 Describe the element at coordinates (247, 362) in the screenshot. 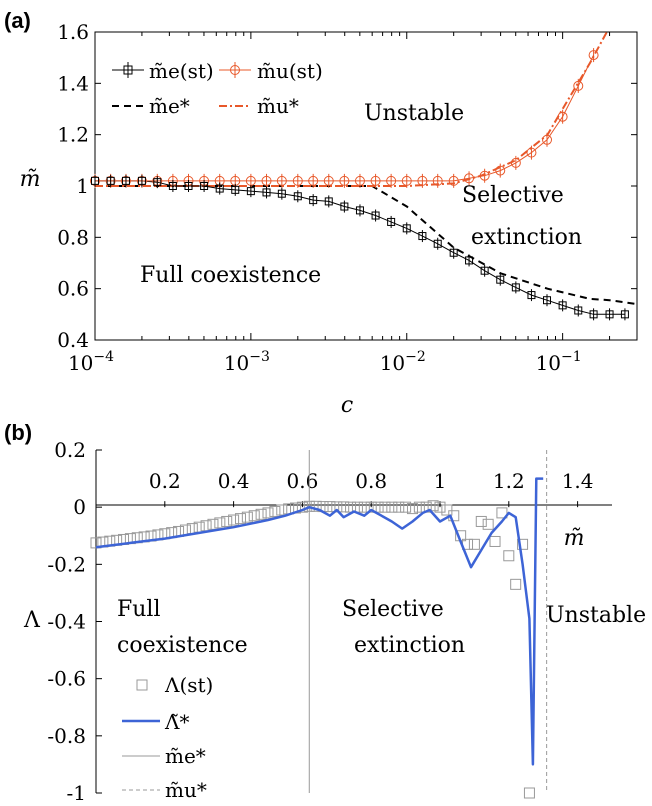

I see `a-xtick-label: 10⁻³` at that location.